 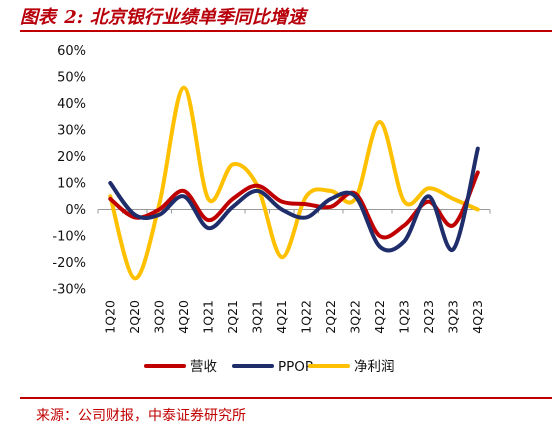 I want to click on y-tick-label: -20%, so click(x=69, y=263).